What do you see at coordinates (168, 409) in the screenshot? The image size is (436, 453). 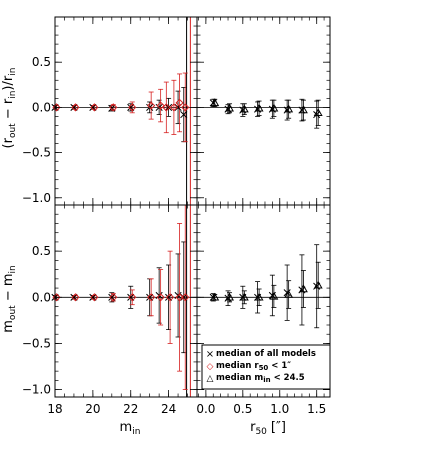 I see `x-tick-label: 24` at bounding box center [168, 409].